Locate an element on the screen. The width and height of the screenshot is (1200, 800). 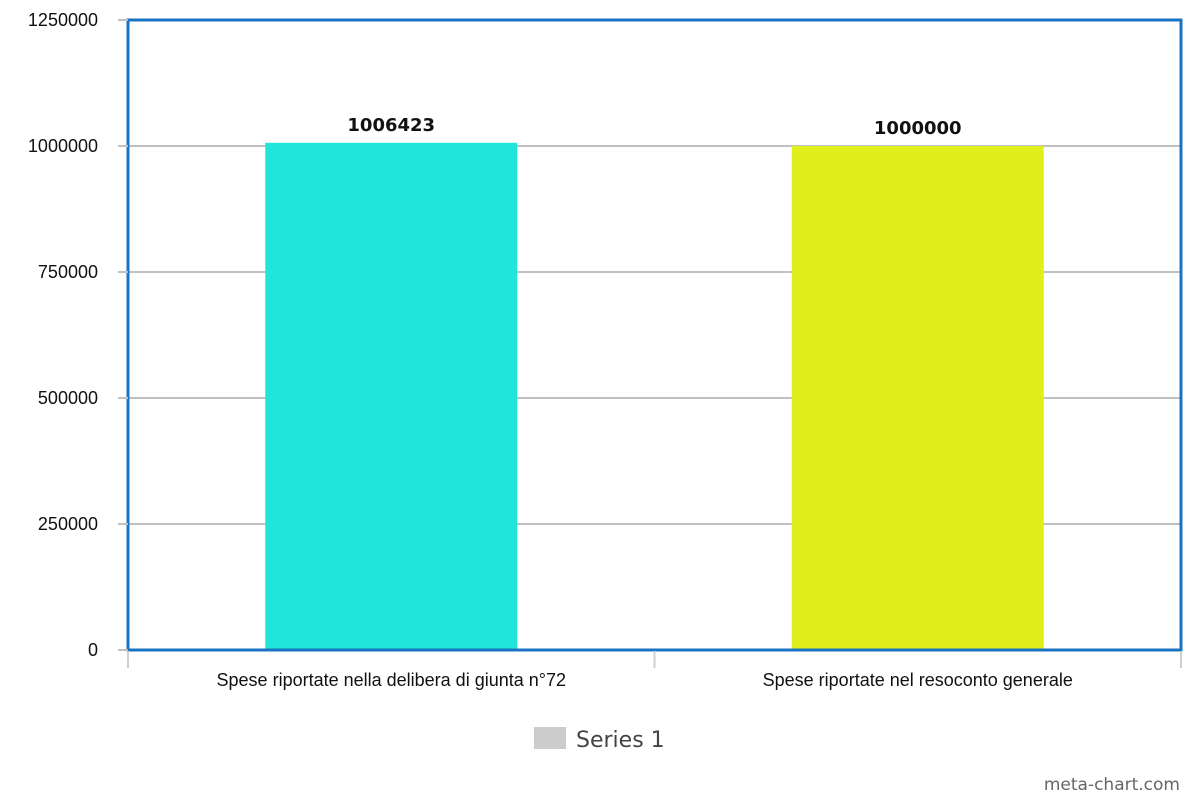
y-tick-label-250000: 250000 is located at coordinates (68, 524).